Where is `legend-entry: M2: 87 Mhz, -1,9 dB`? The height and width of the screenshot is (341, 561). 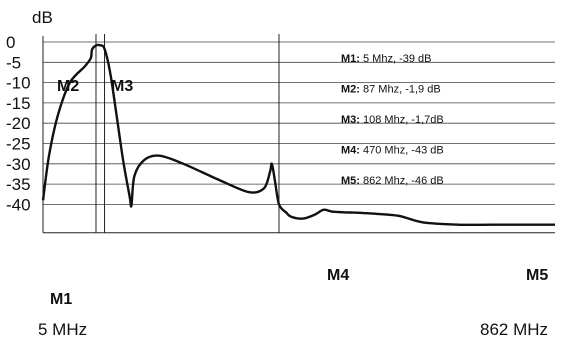
legend-entry: M2: 87 Mhz, -1,9 dB is located at coordinates (391, 90).